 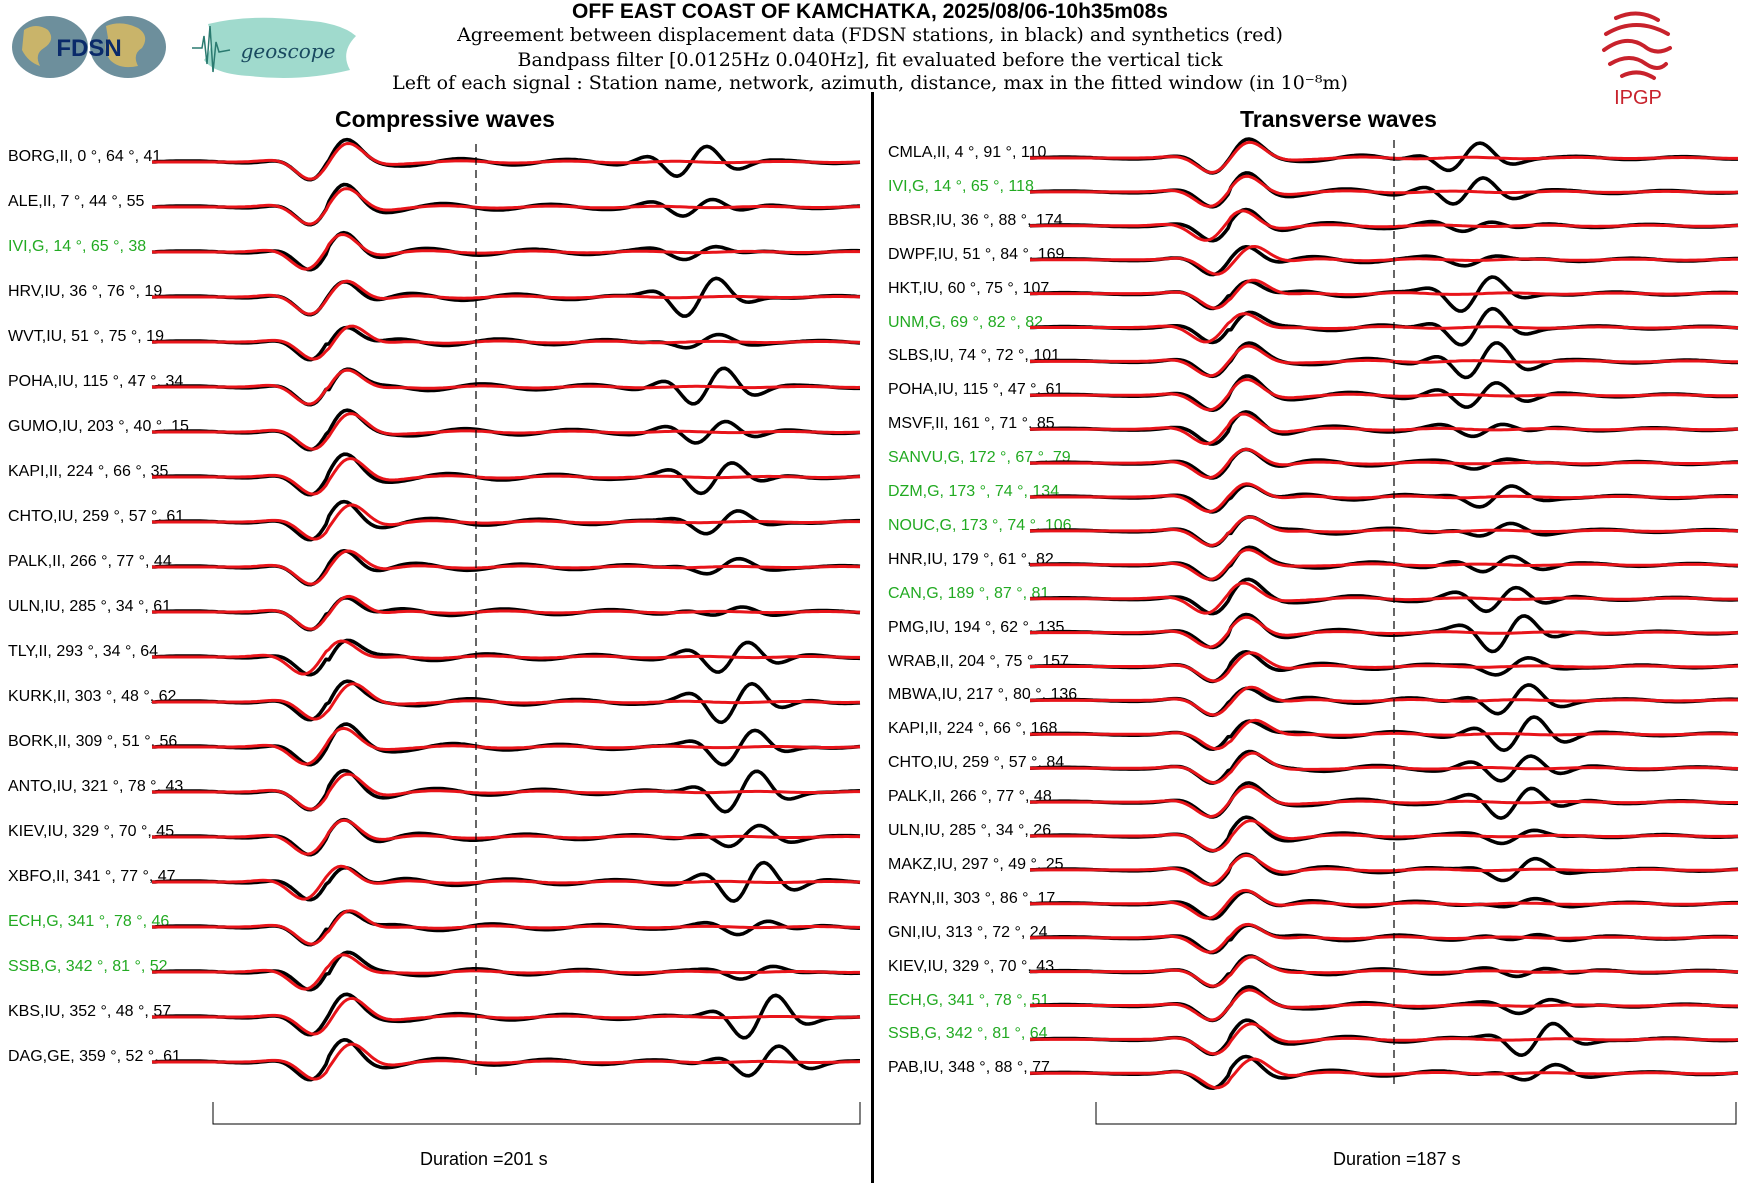 I want to click on station-label: IVI,G, 14 °, 65 °, 38, so click(x=77, y=246).